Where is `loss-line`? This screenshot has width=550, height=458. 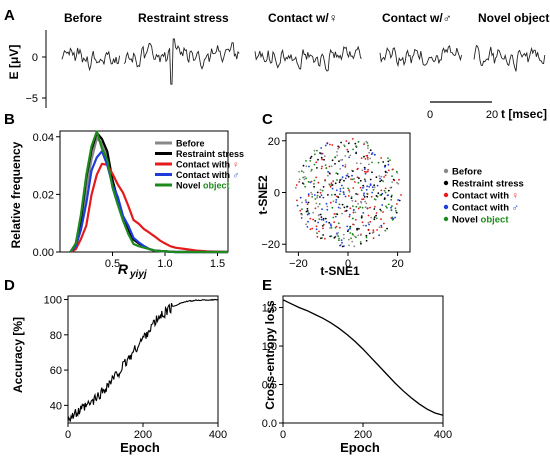
loss-line is located at coordinates (363, 357).